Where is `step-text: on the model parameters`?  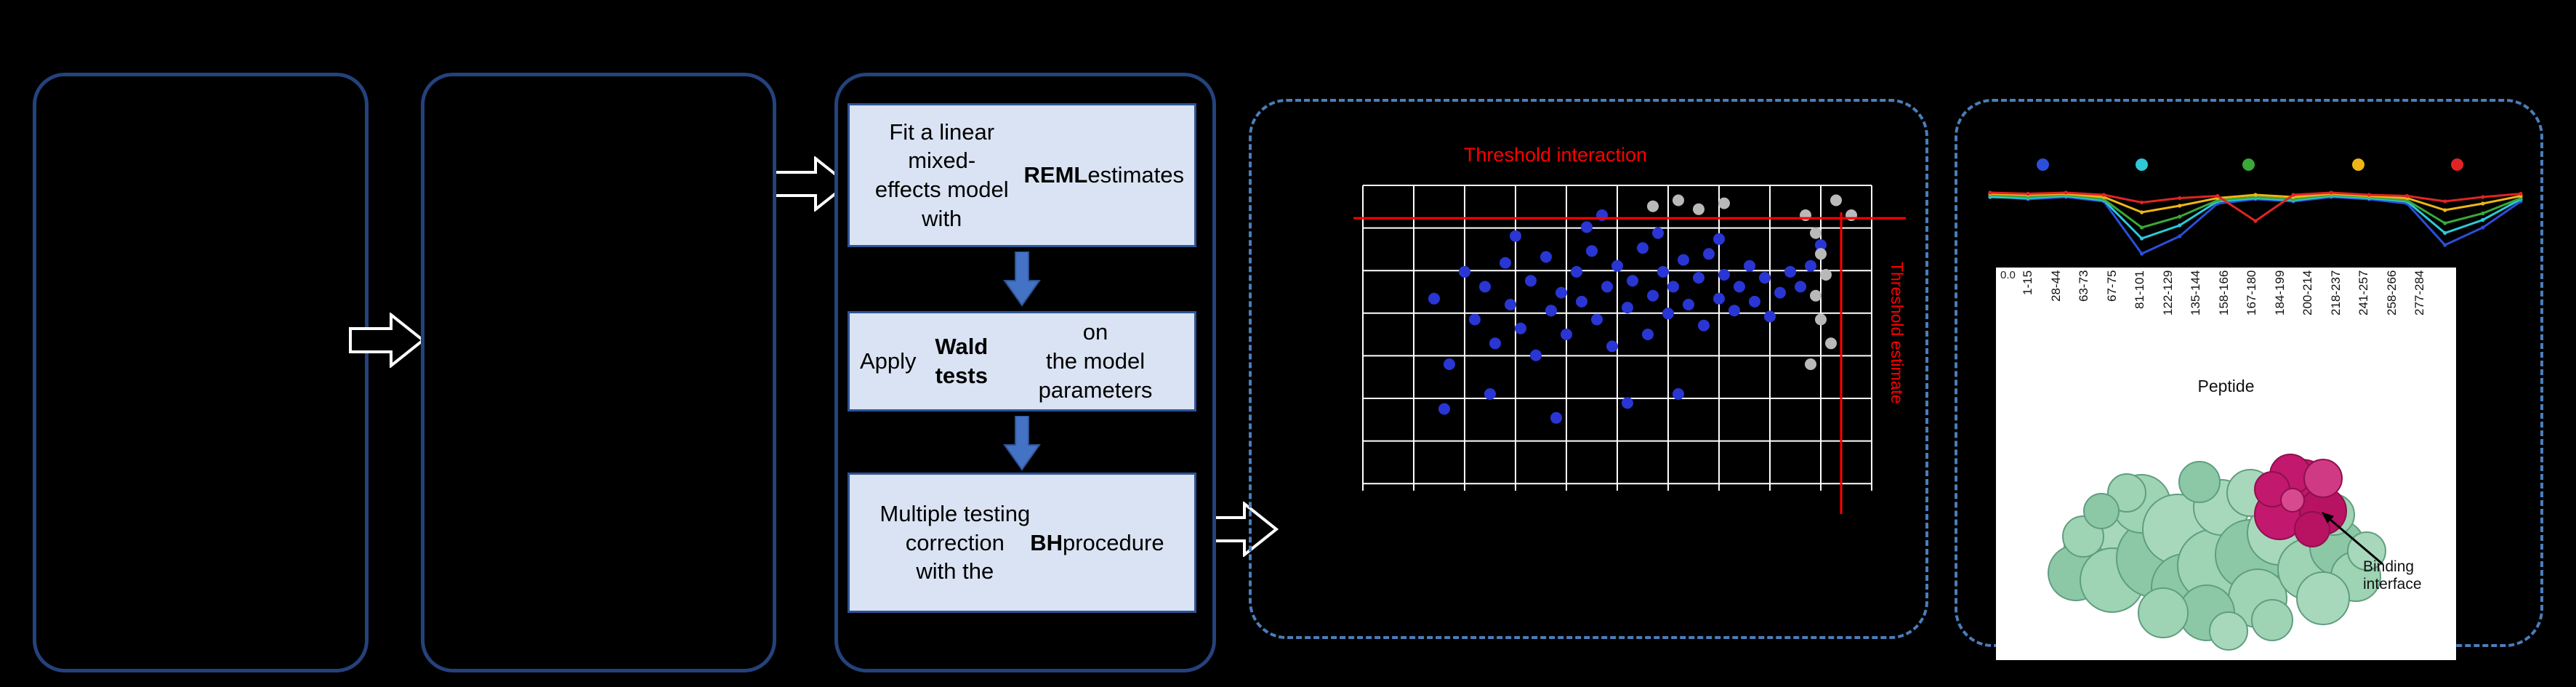
step-text: on the model parameters is located at coordinates (1095, 361).